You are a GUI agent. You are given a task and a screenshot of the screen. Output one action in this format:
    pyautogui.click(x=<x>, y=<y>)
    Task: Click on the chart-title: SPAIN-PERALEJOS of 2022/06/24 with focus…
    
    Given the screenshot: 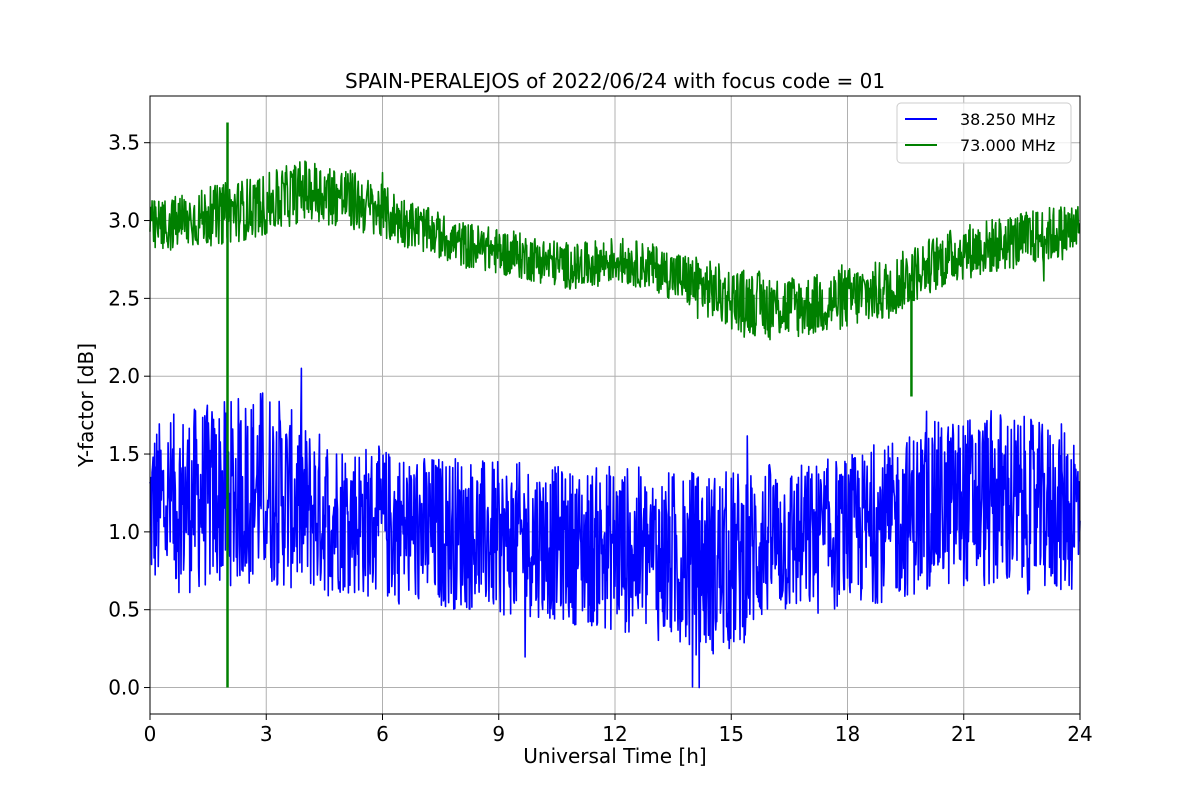 What is the action you would take?
    pyautogui.click(x=615, y=81)
    